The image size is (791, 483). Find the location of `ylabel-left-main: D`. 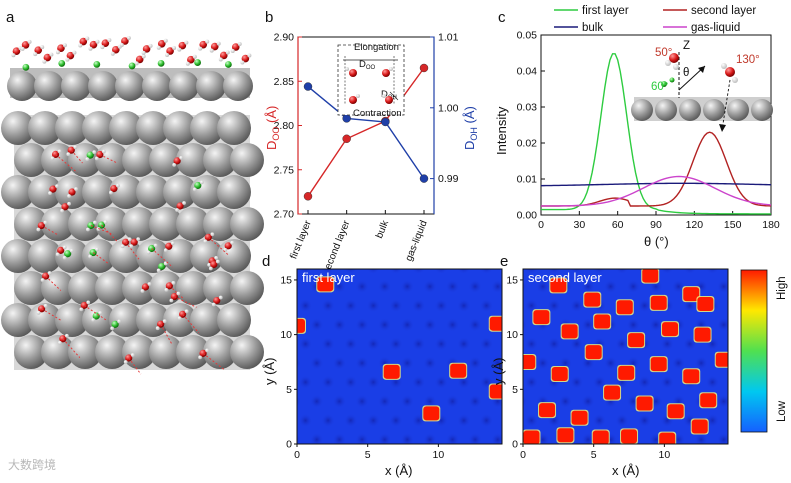

ylabel-left-main: D is located at coordinates (271, 145).